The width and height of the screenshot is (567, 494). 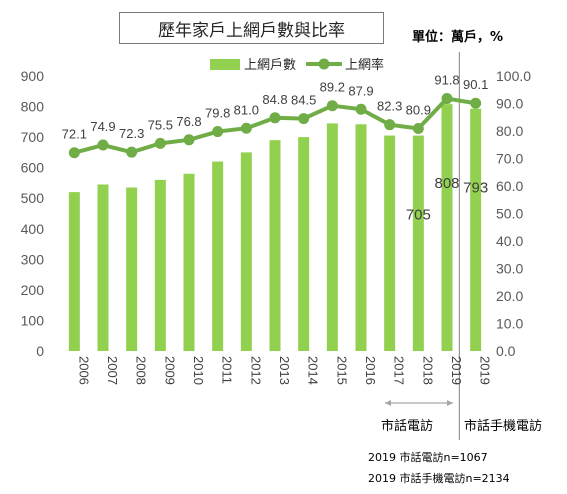 What do you see at coordinates (506, 351) in the screenshot?
I see `right-axis-tick-label: 0.0` at bounding box center [506, 351].